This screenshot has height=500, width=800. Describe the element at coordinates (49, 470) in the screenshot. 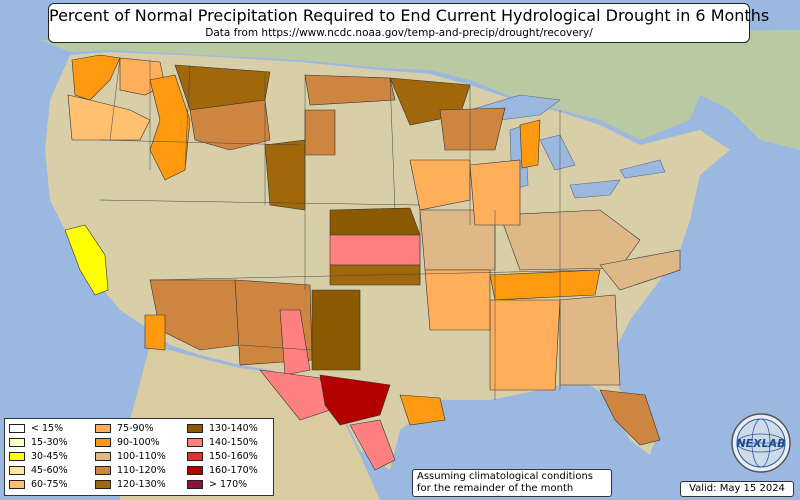

I see `legend-label: 45-60%` at that location.